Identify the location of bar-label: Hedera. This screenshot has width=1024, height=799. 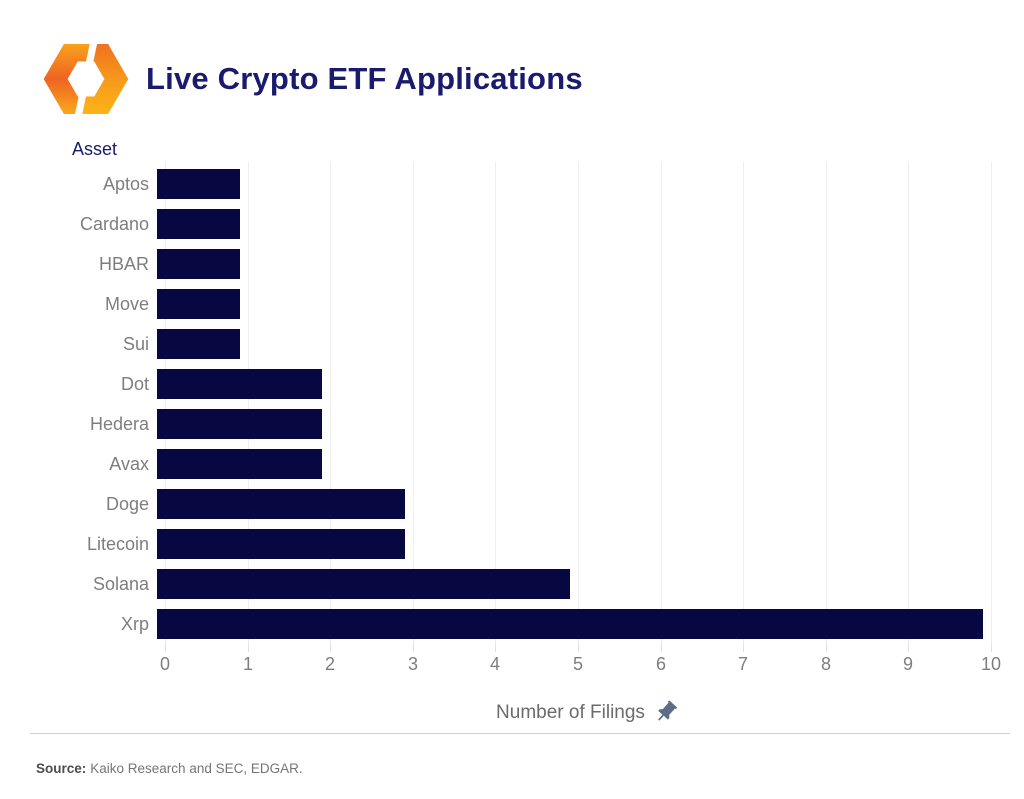
(119, 423).